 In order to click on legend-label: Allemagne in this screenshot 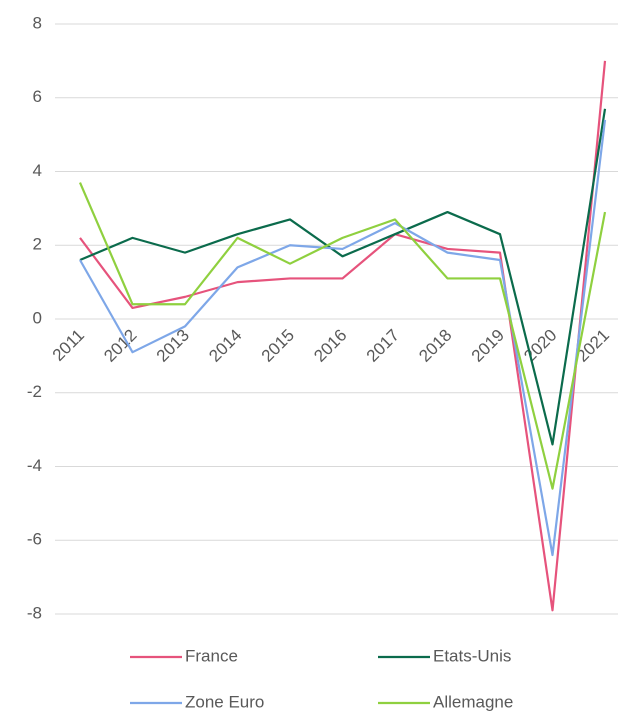, I will do `click(473, 701)`.